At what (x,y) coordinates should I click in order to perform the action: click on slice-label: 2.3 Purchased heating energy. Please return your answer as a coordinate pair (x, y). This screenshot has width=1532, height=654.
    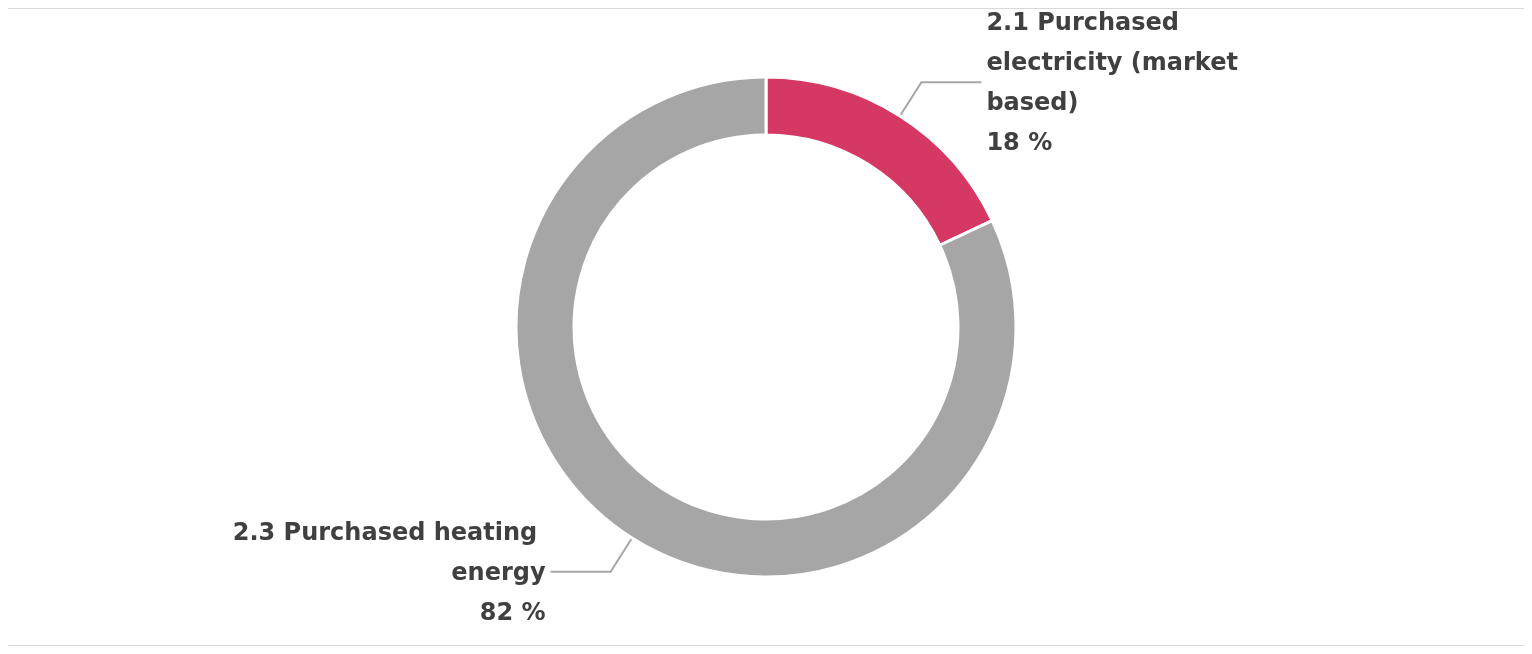
    Looking at the image, I should click on (389, 551).